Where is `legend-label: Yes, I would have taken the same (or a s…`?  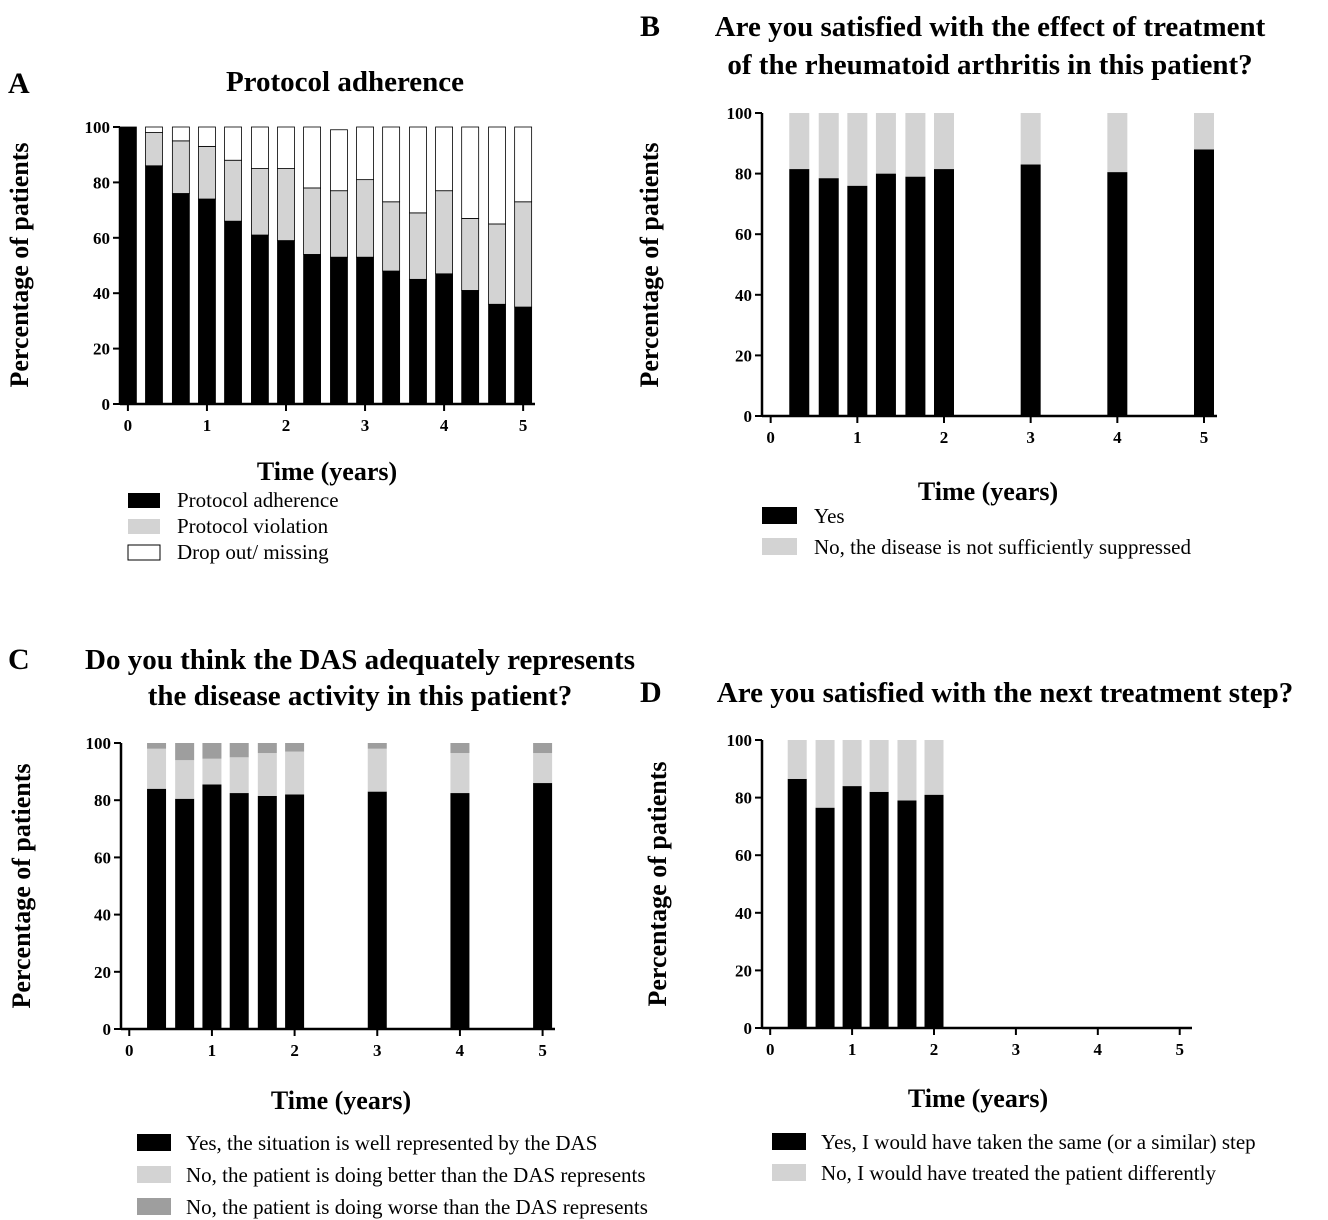
legend-label: Yes, I would have taken the same (or a s… is located at coordinates (1038, 1142).